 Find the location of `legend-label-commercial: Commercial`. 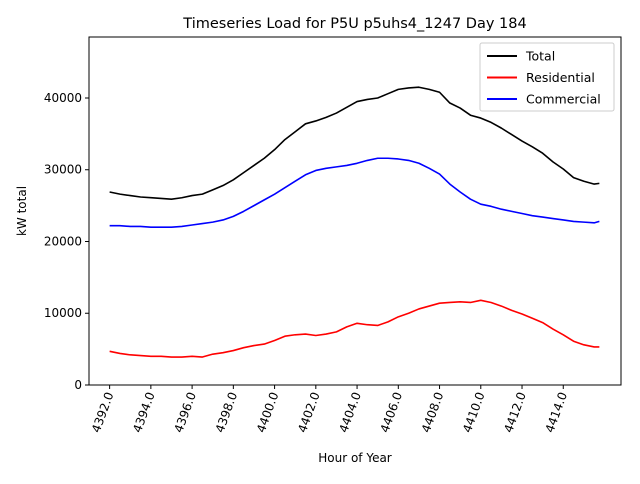

legend-label-commercial: Commercial is located at coordinates (563, 99).